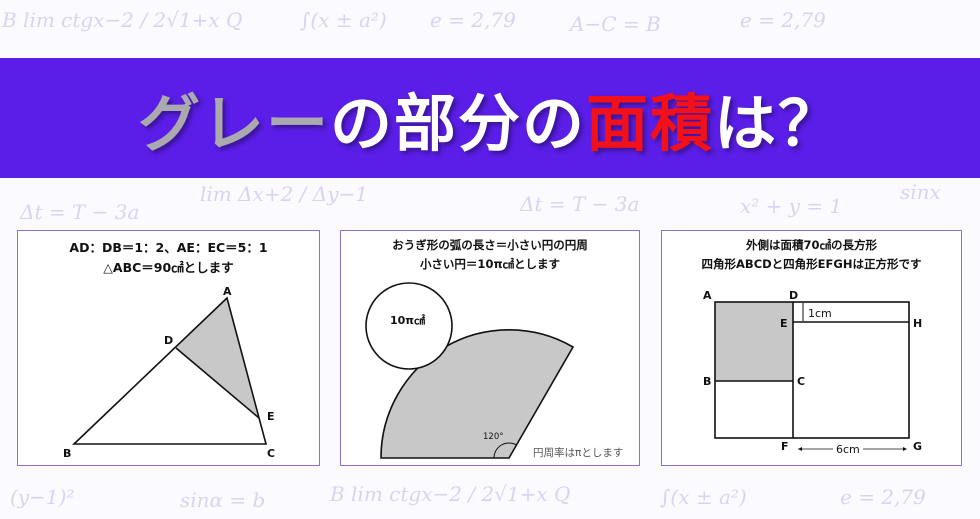 The image size is (980, 519). I want to click on label-g: G, so click(917, 446).